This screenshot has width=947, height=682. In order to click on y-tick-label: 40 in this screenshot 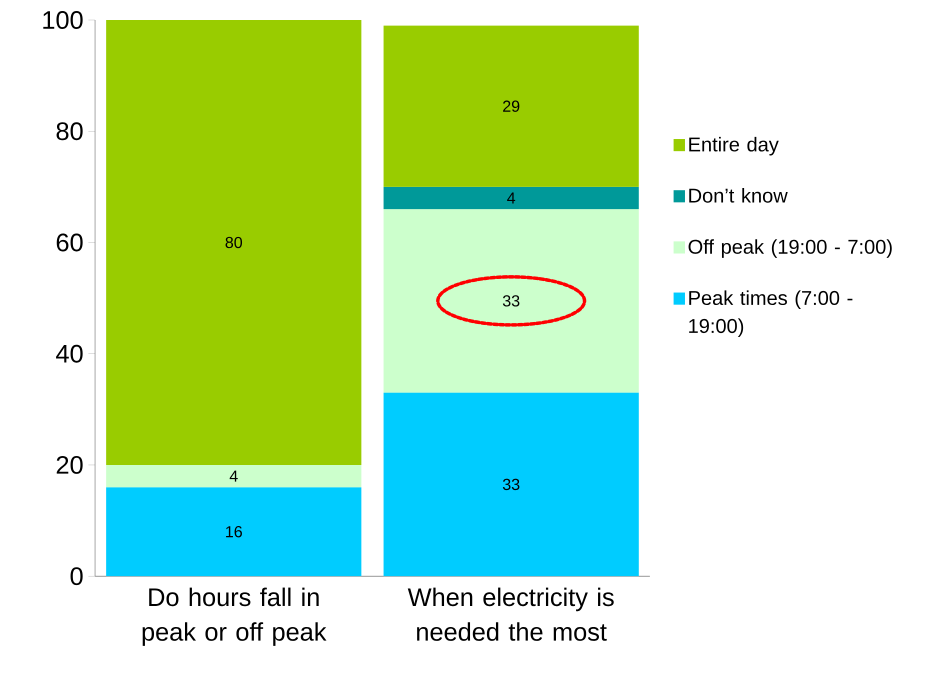, I will do `click(69, 353)`.